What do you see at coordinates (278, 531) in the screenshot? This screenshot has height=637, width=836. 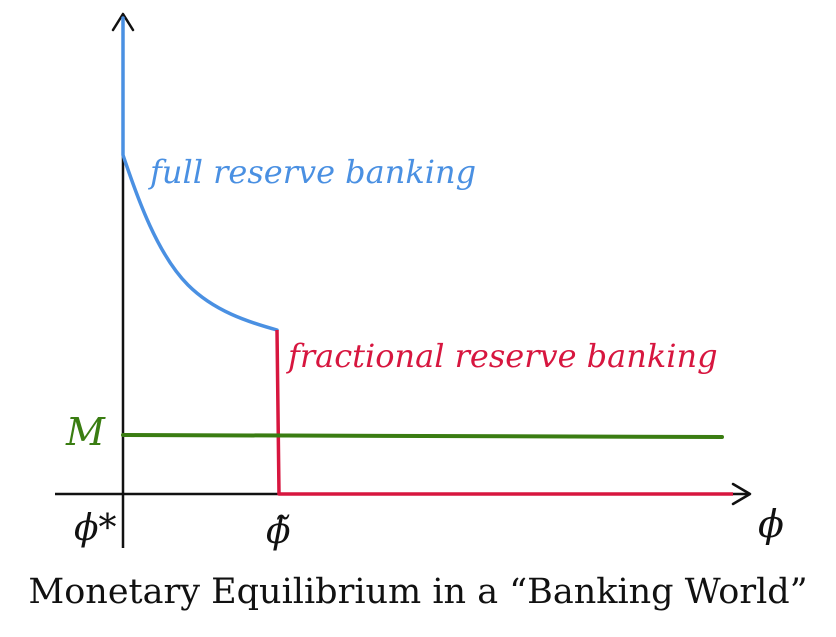 I see `threshold-tick-label: ϕ̃` at bounding box center [278, 531].